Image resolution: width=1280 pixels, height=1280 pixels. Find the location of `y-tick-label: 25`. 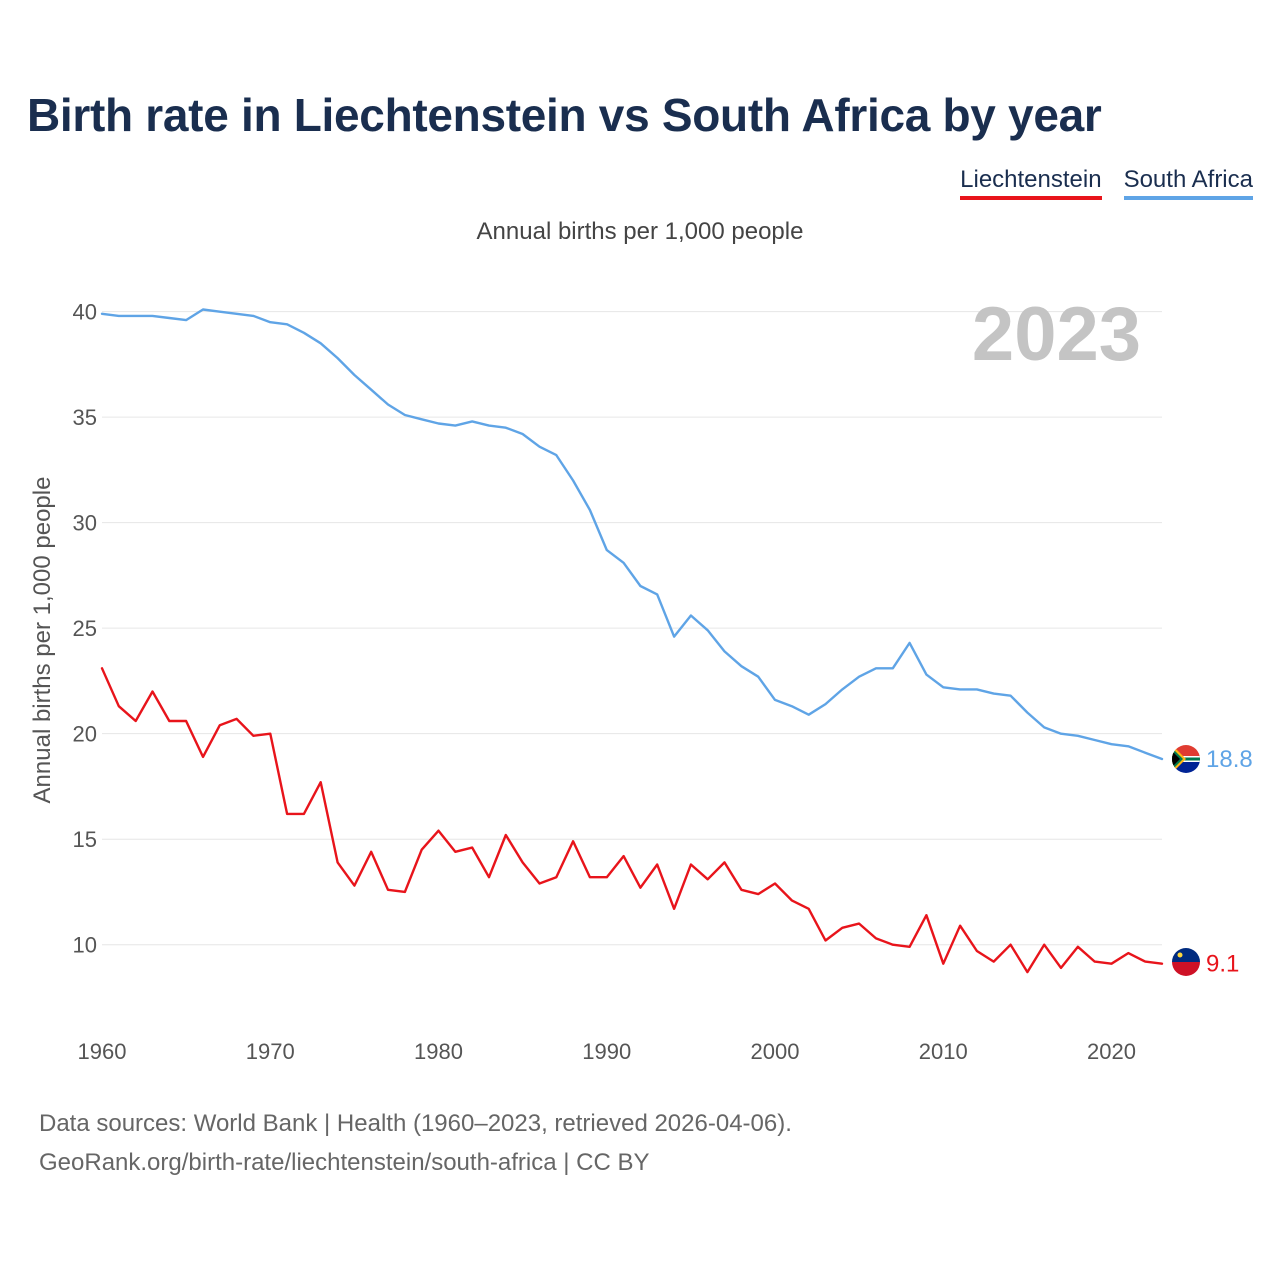

y-tick-label: 25 is located at coordinates (85, 628).